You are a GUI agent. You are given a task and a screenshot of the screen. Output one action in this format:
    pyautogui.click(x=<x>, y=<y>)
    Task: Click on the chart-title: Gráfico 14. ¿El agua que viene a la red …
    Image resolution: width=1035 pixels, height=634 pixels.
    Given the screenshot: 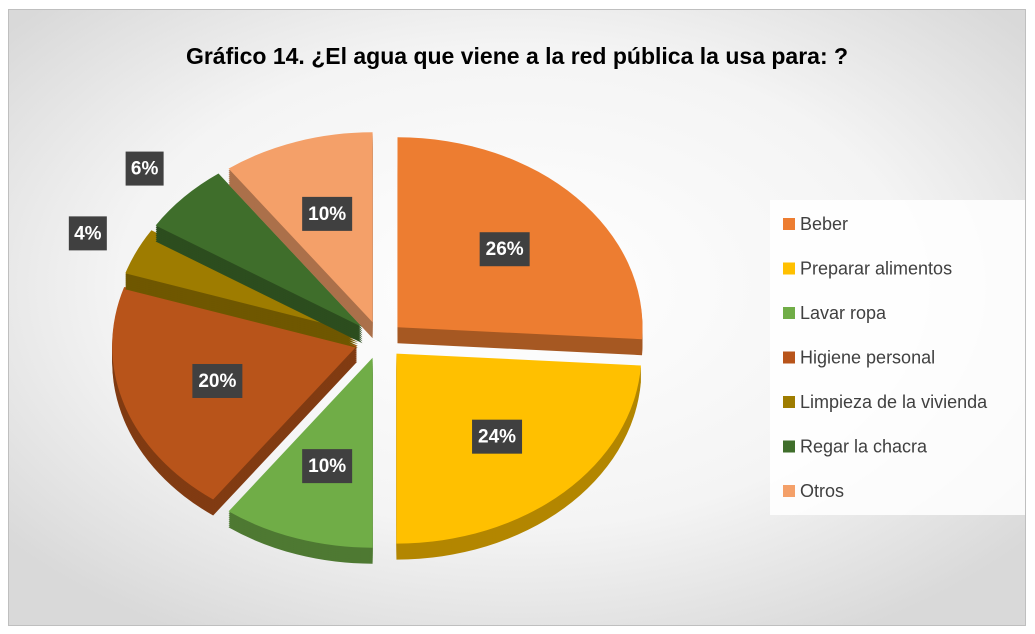 What is the action you would take?
    pyautogui.click(x=517, y=56)
    